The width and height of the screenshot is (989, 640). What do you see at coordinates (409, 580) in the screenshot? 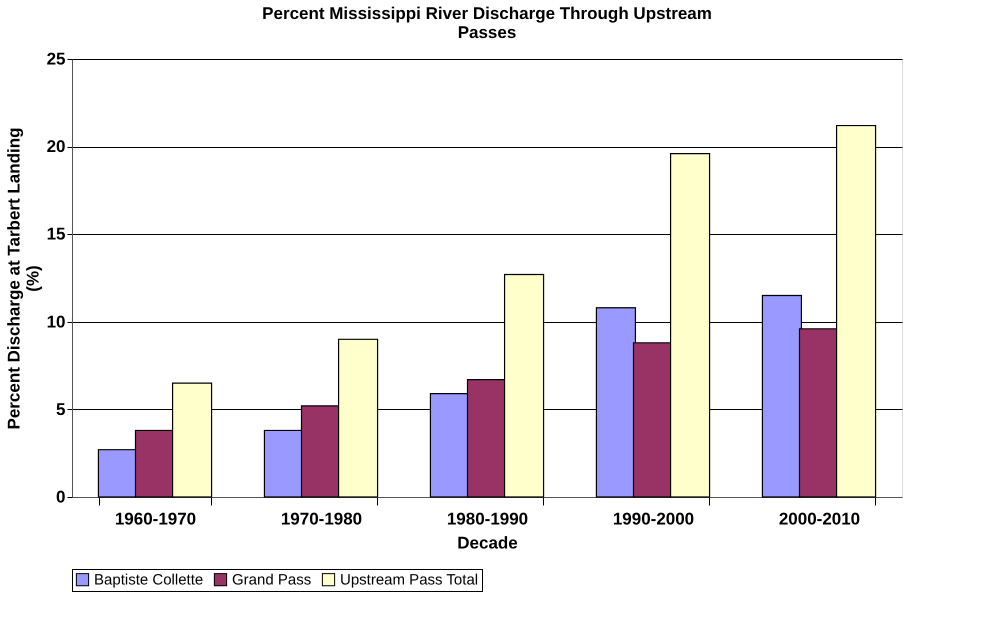
I see `legend-label: Upstream Pass Total` at bounding box center [409, 580].